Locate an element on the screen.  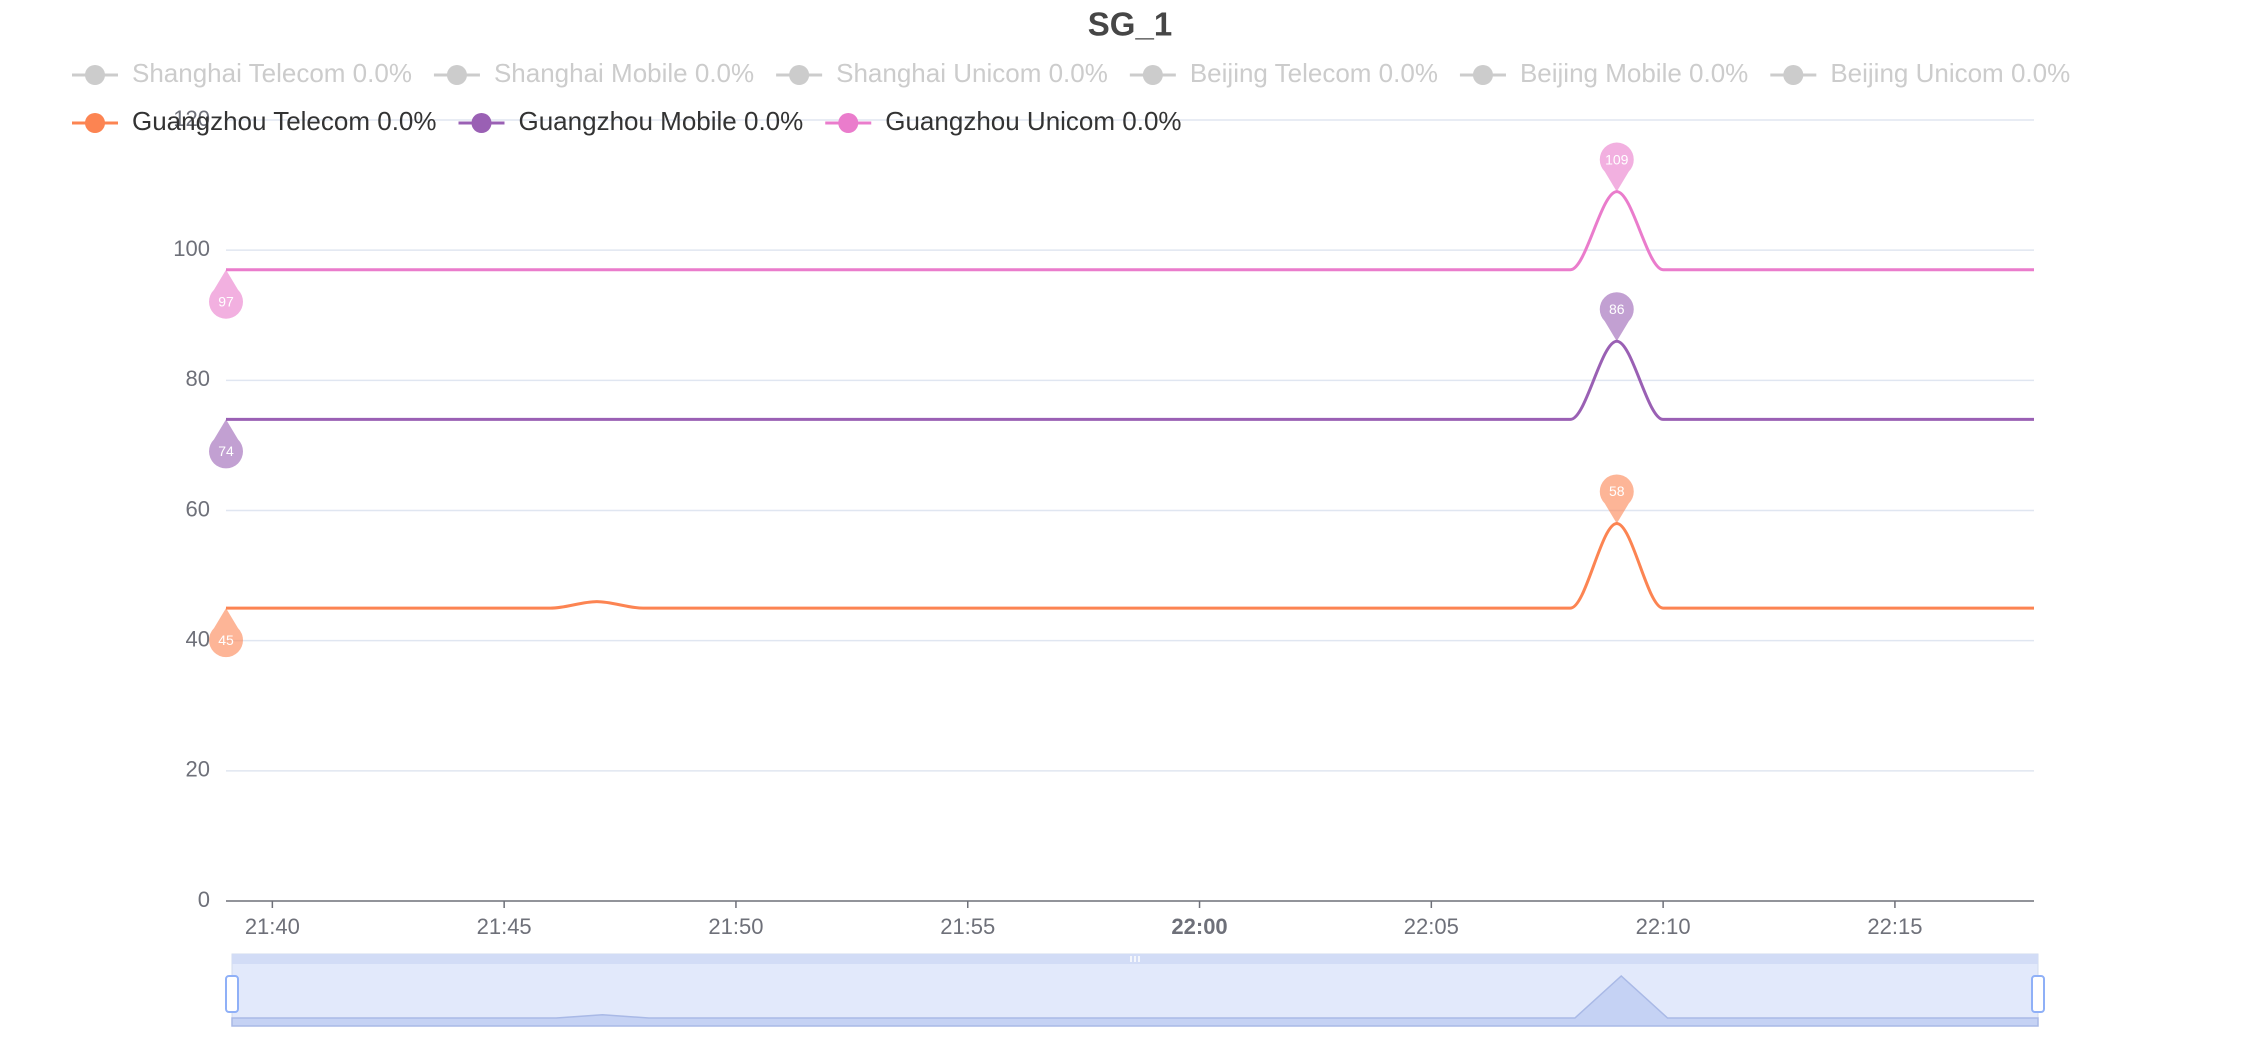
y-tick-label: 60 is located at coordinates (198, 508).